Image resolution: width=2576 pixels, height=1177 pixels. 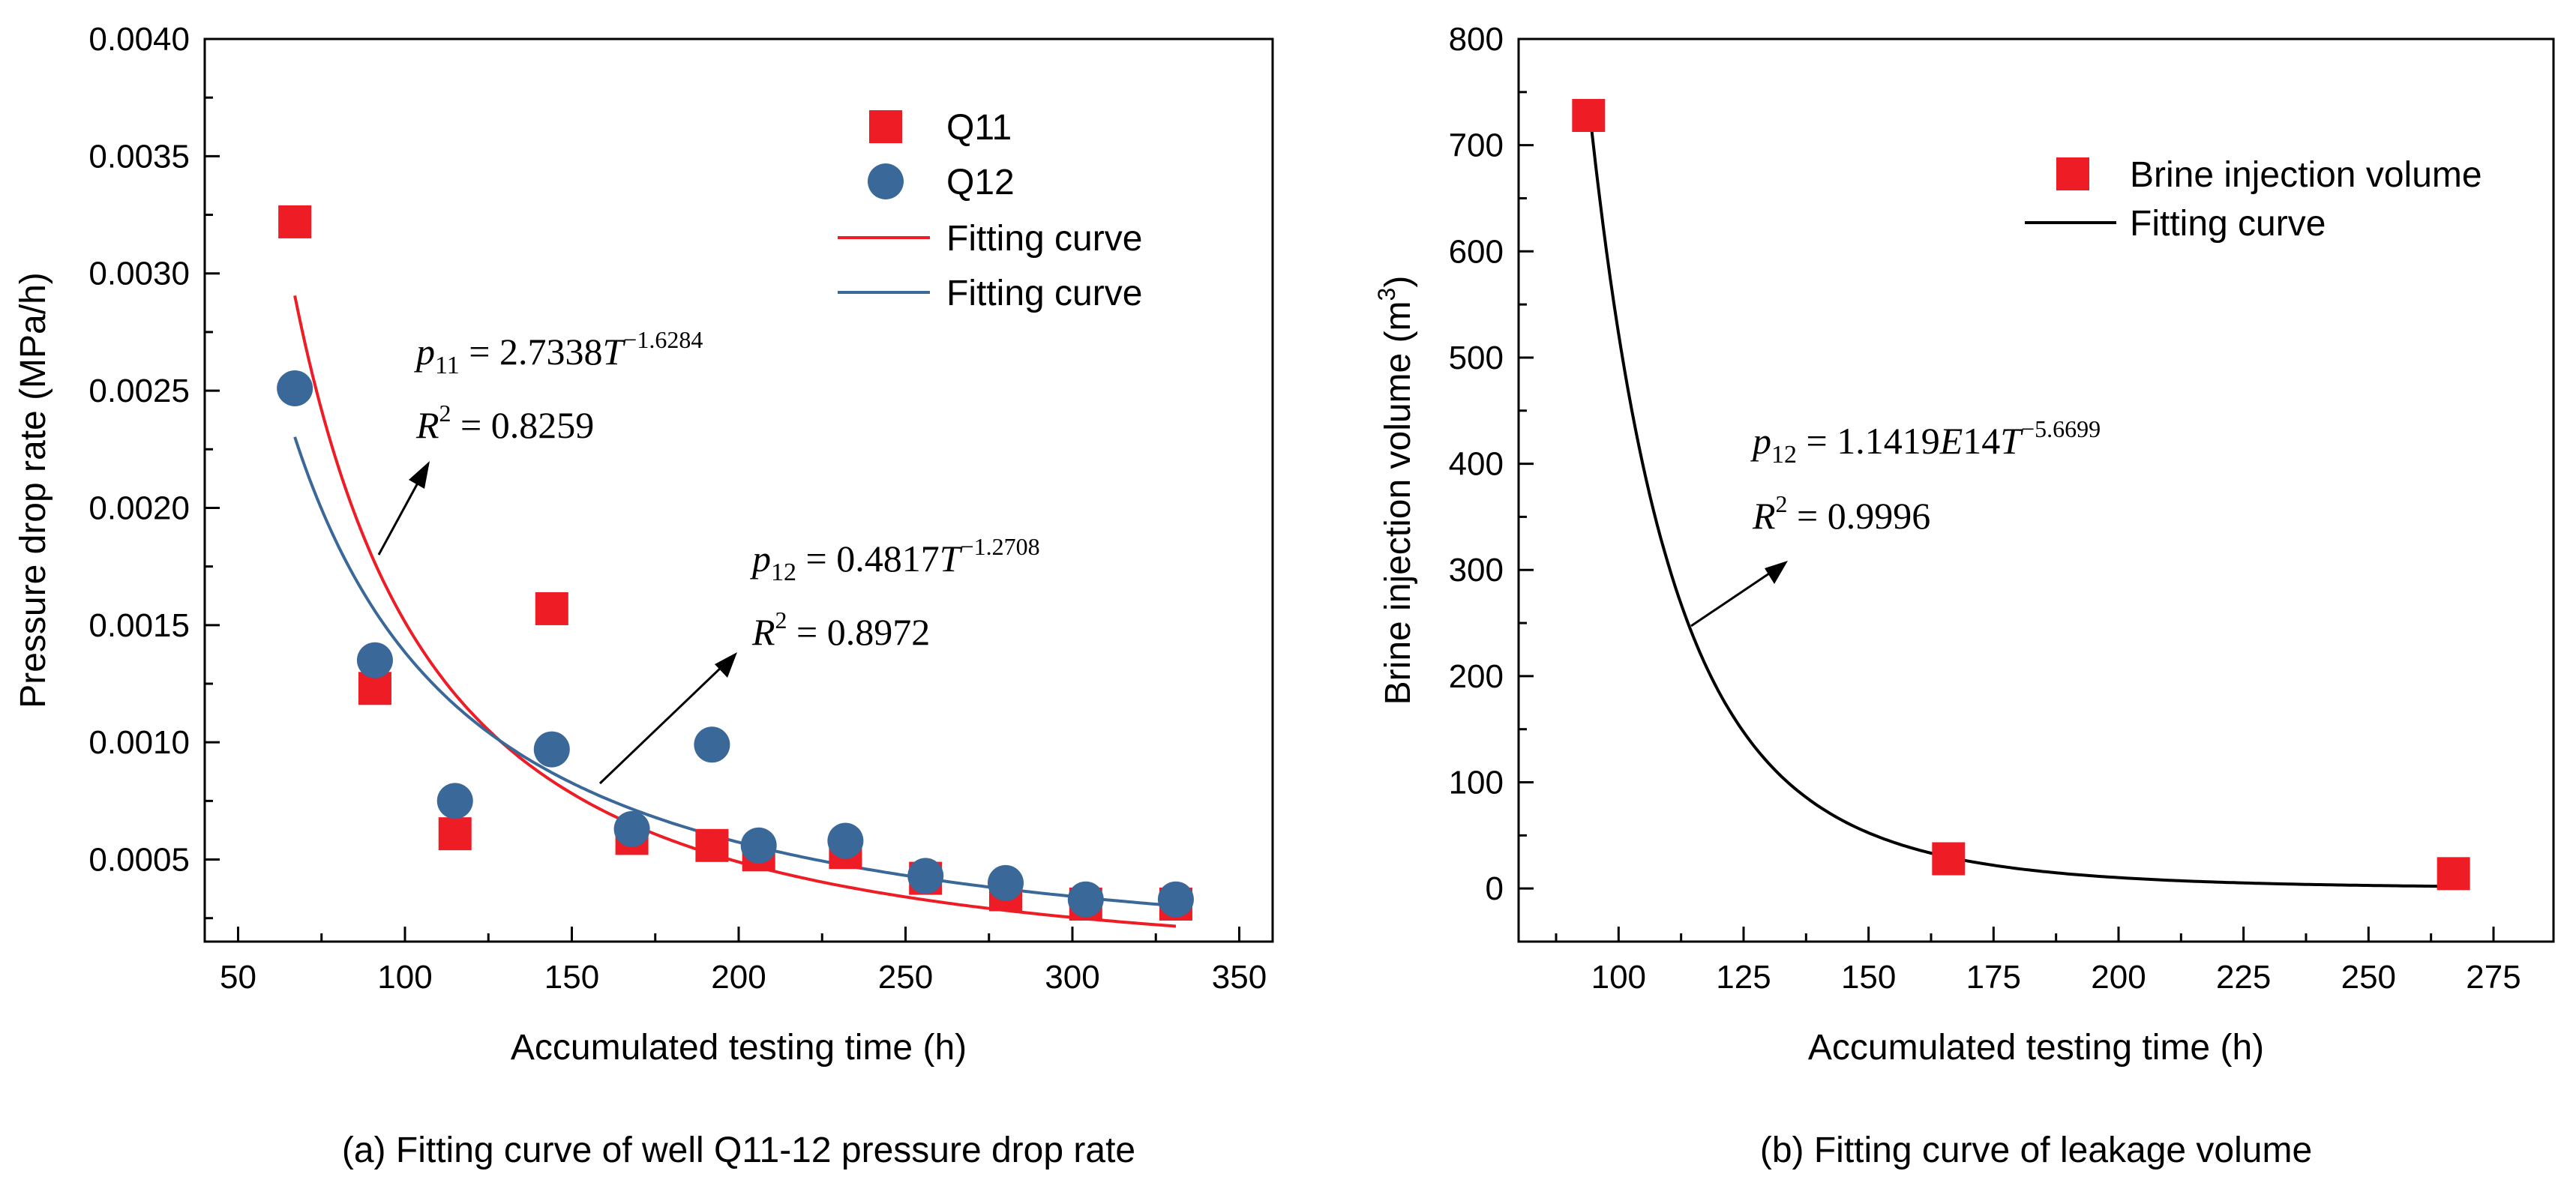 What do you see at coordinates (139, 508) in the screenshot?
I see `y-tick-label: 0.0020` at bounding box center [139, 508].